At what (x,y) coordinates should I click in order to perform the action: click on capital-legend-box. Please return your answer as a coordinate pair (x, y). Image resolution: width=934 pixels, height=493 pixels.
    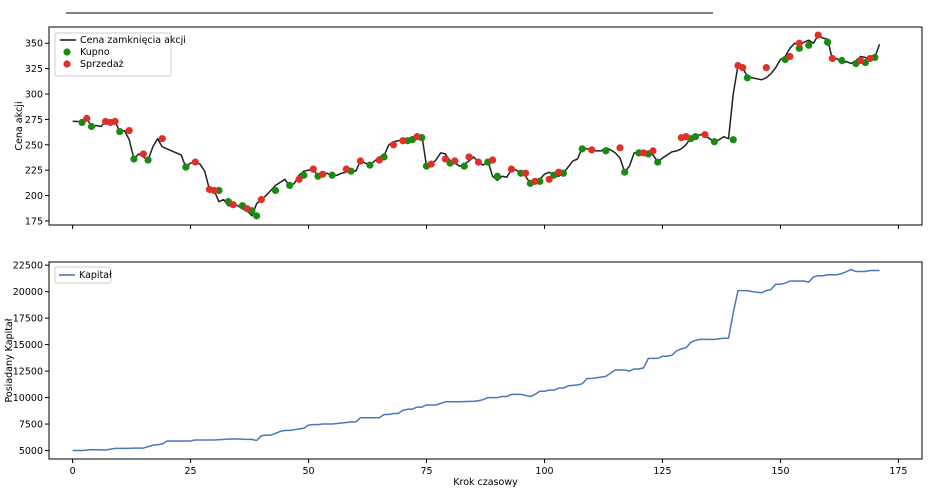
    Looking at the image, I should click on (83, 275).